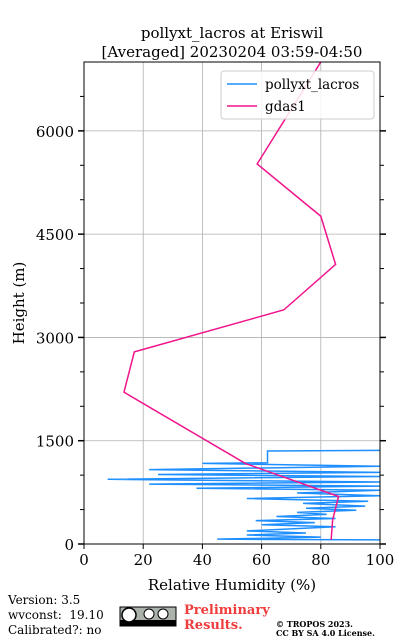  Describe the element at coordinates (261, 560) in the screenshot. I see `x-tick-label: 60` at that location.